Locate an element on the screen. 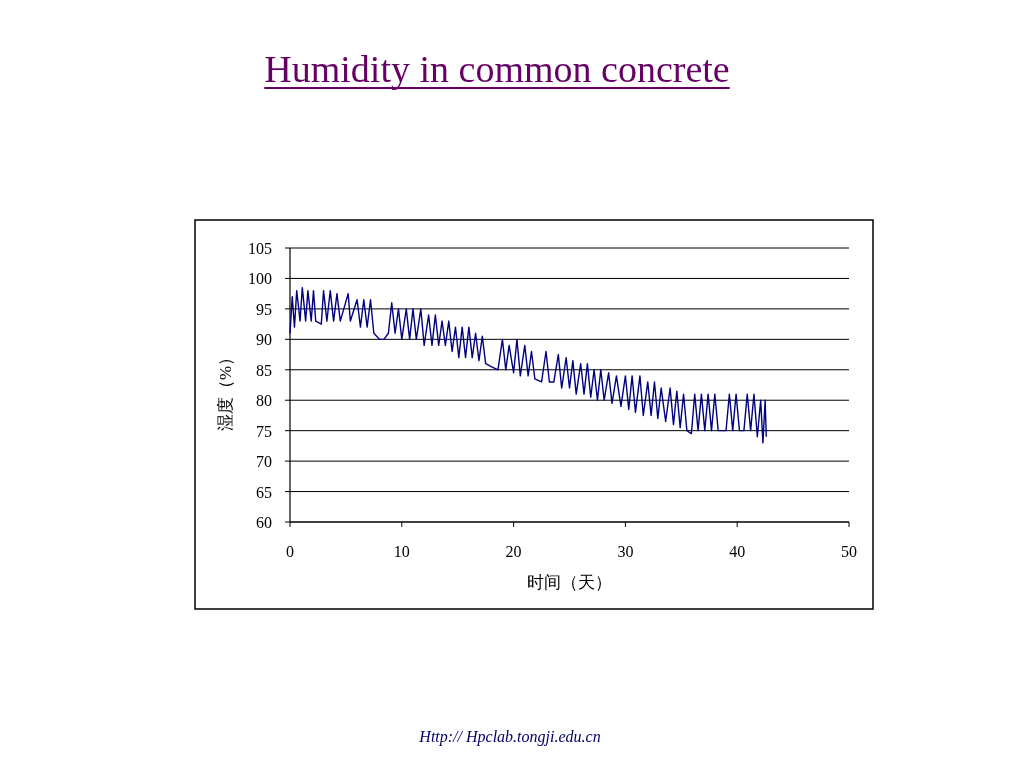 This screenshot has width=1024, height=768. y-tick-label: 65 is located at coordinates (264, 492).